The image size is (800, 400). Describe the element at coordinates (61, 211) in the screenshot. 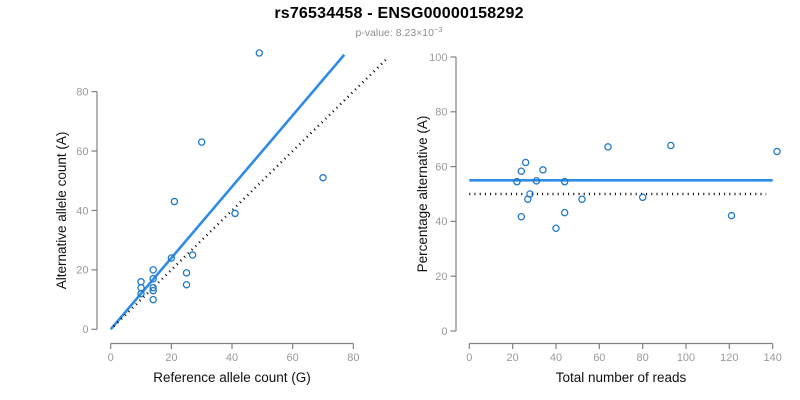

I see `y-axis-title: Alternative allele count (A)` at that location.